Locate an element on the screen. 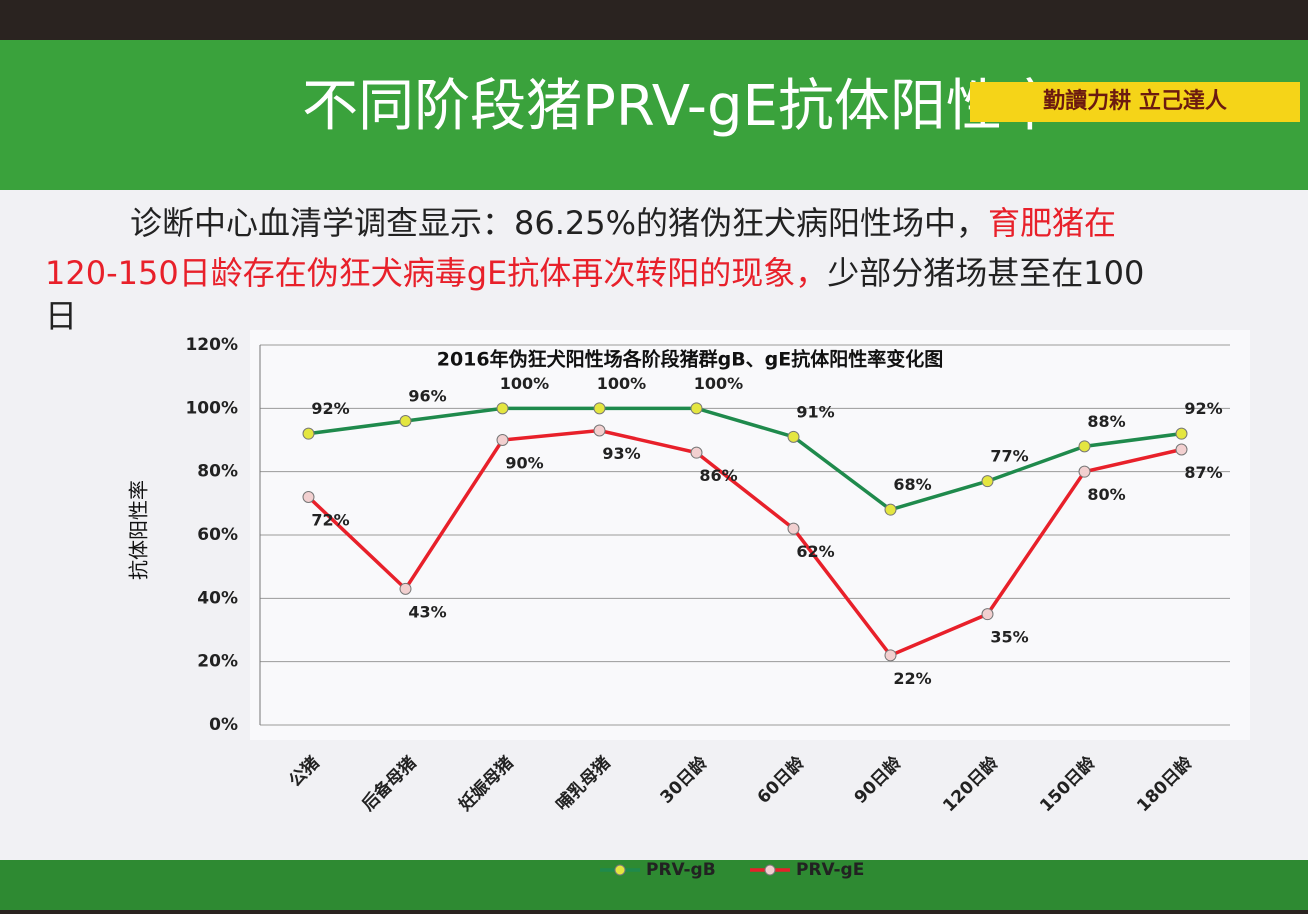 This screenshot has width=1308, height=914. y-axis-label: 抗体阳性率 is located at coordinates (139, 530).